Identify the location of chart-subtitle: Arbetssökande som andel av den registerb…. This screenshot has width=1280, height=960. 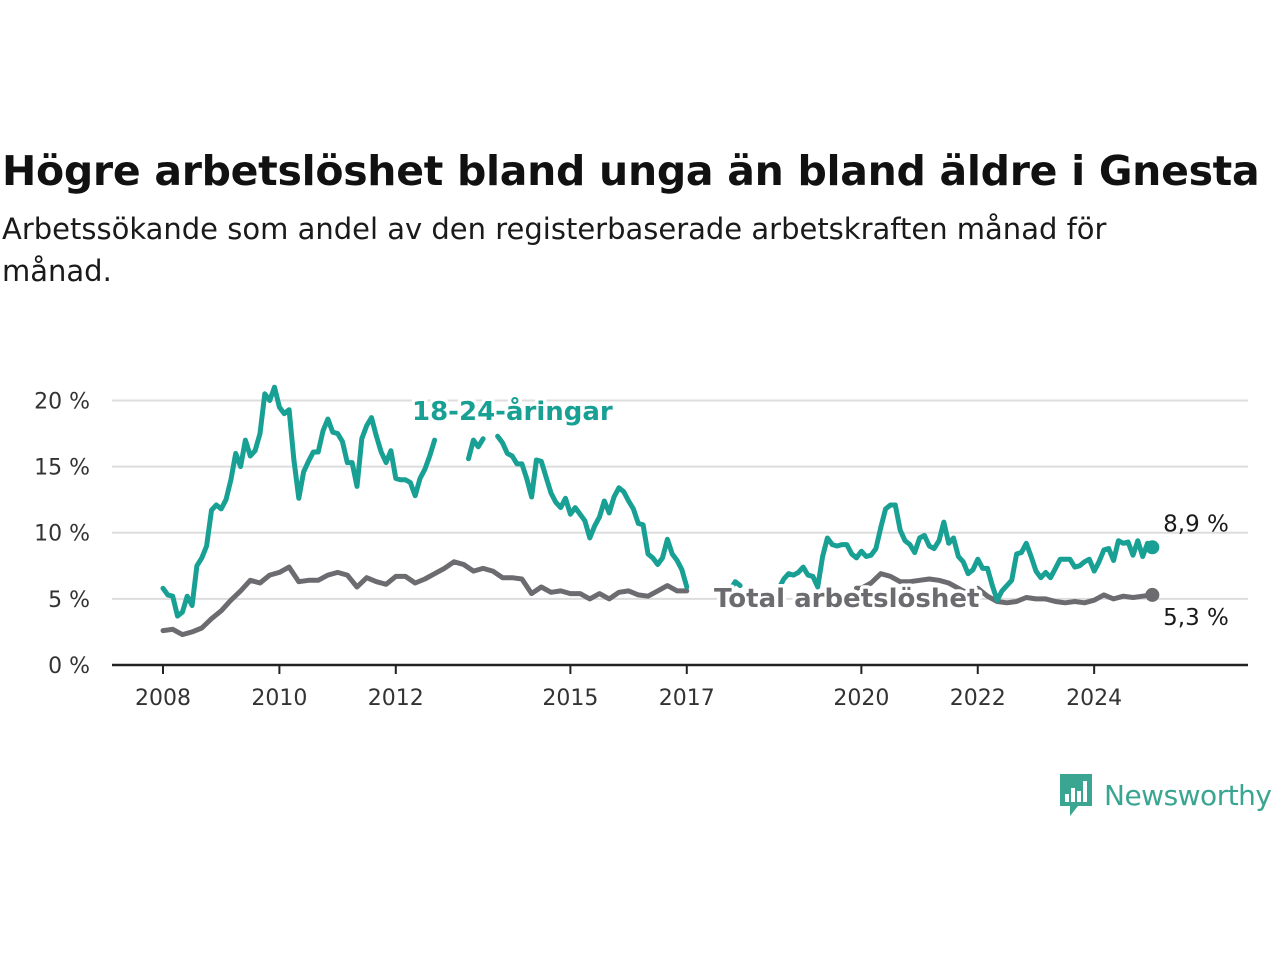
(554, 250).